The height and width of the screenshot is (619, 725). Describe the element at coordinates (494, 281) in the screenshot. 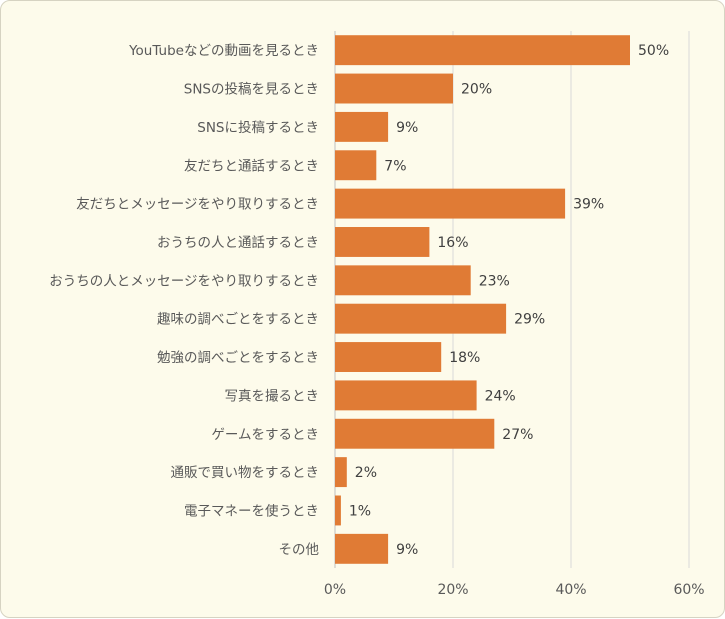

I see `value-label: 23%` at that location.